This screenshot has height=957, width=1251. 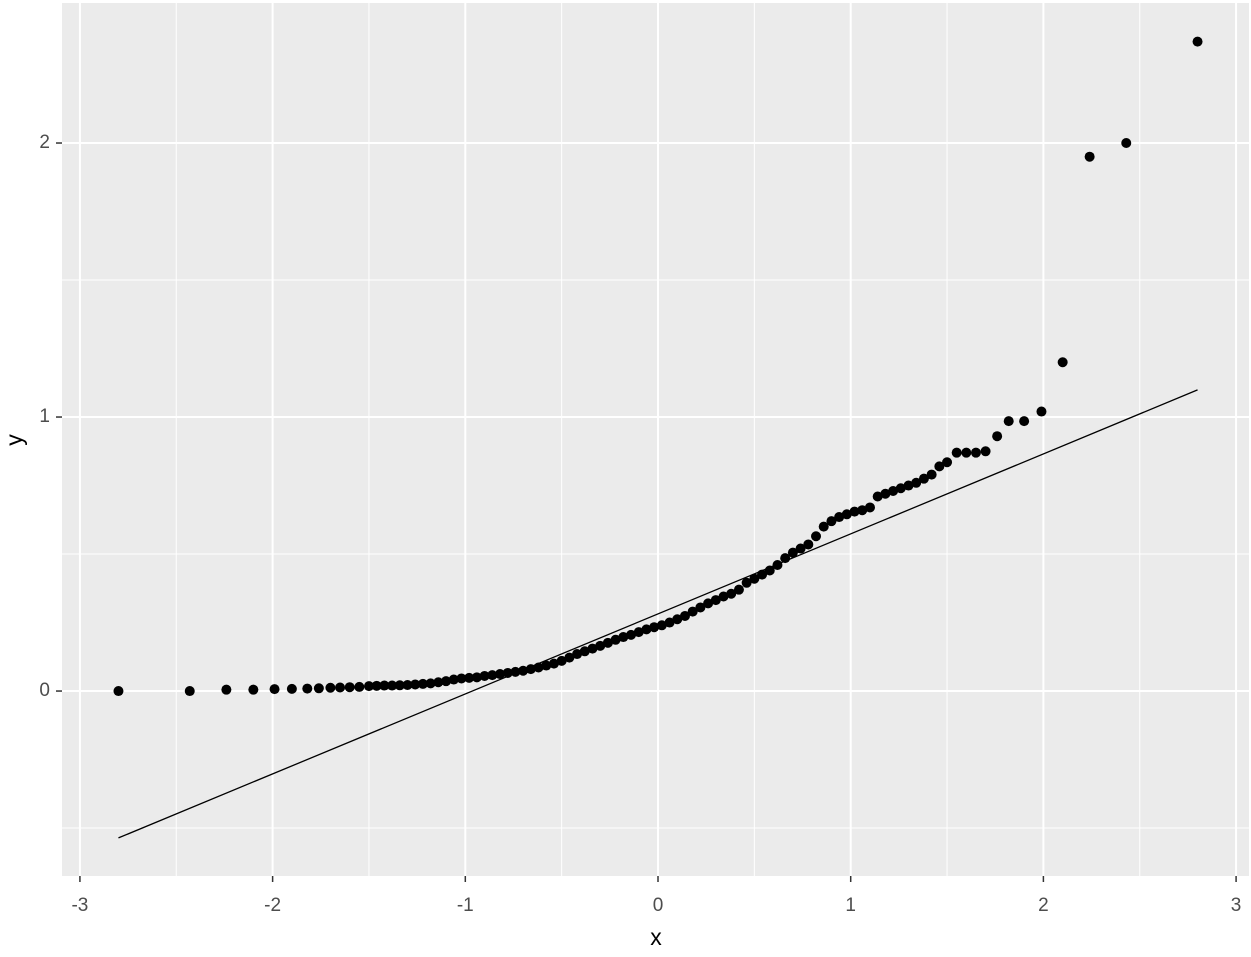 What do you see at coordinates (79, 905) in the screenshot?
I see `x-tick-label: -3` at bounding box center [79, 905].